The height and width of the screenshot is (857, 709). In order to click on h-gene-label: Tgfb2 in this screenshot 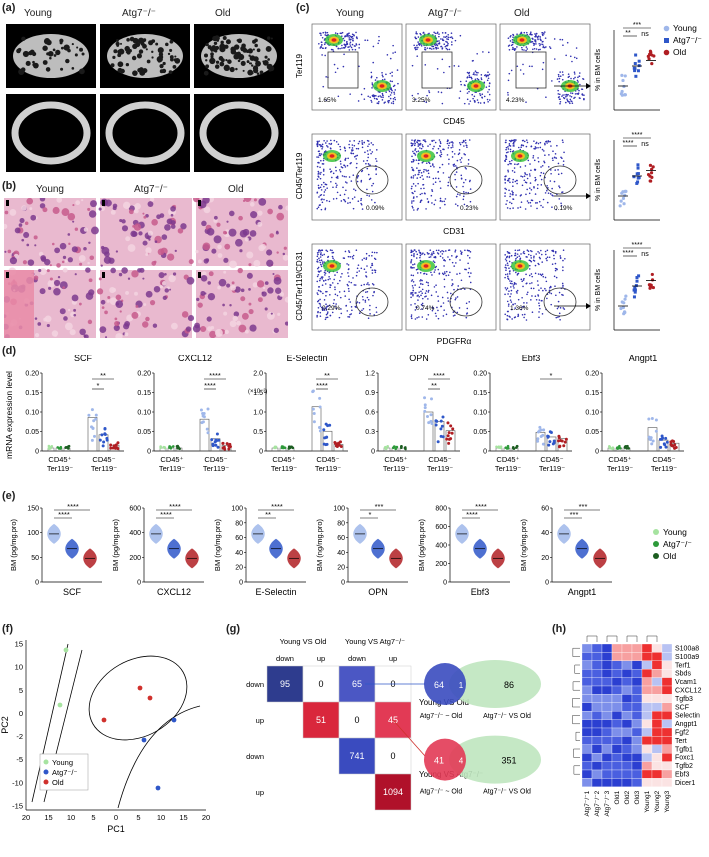, I will do `click(684, 766)`.